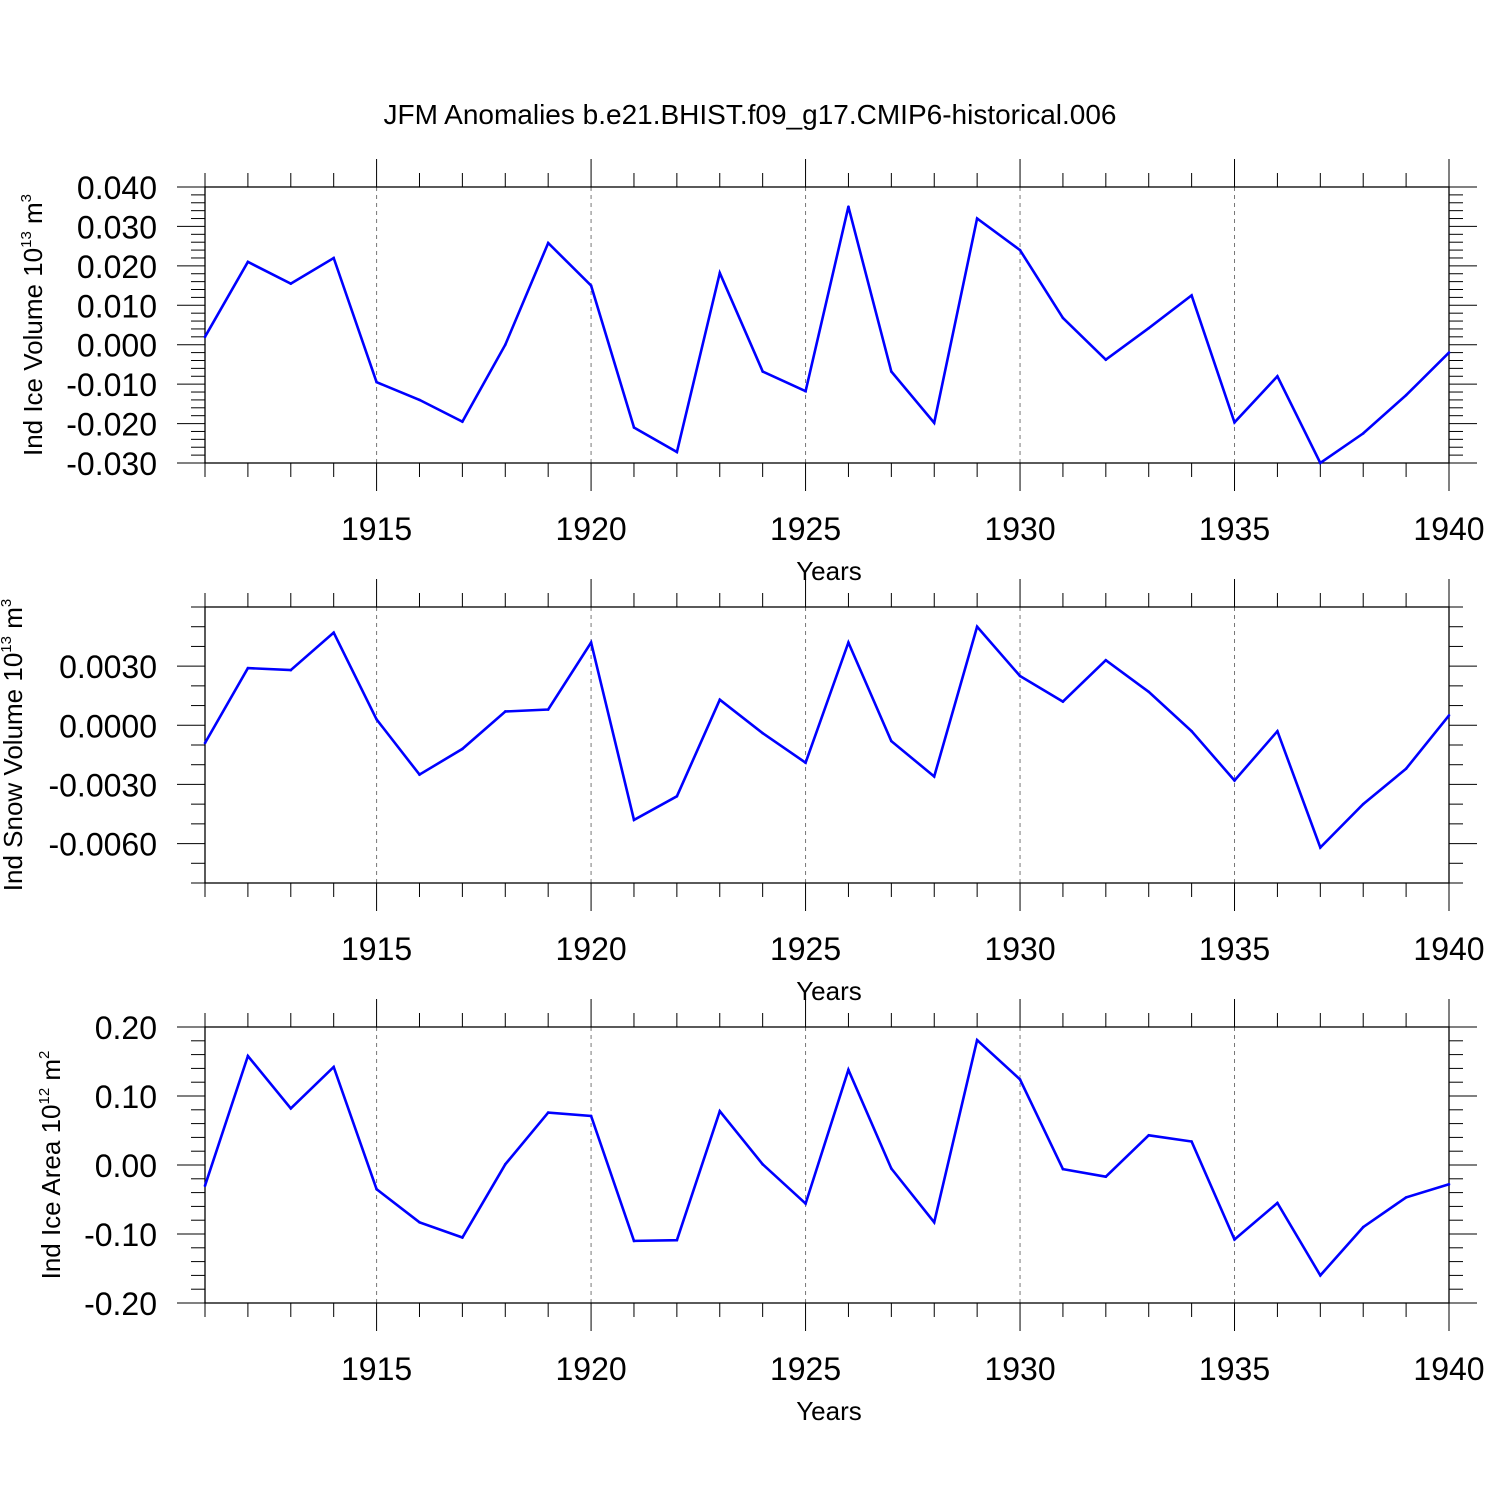  I want to click on y-axis-title-superscript: 3, so click(7, 603).